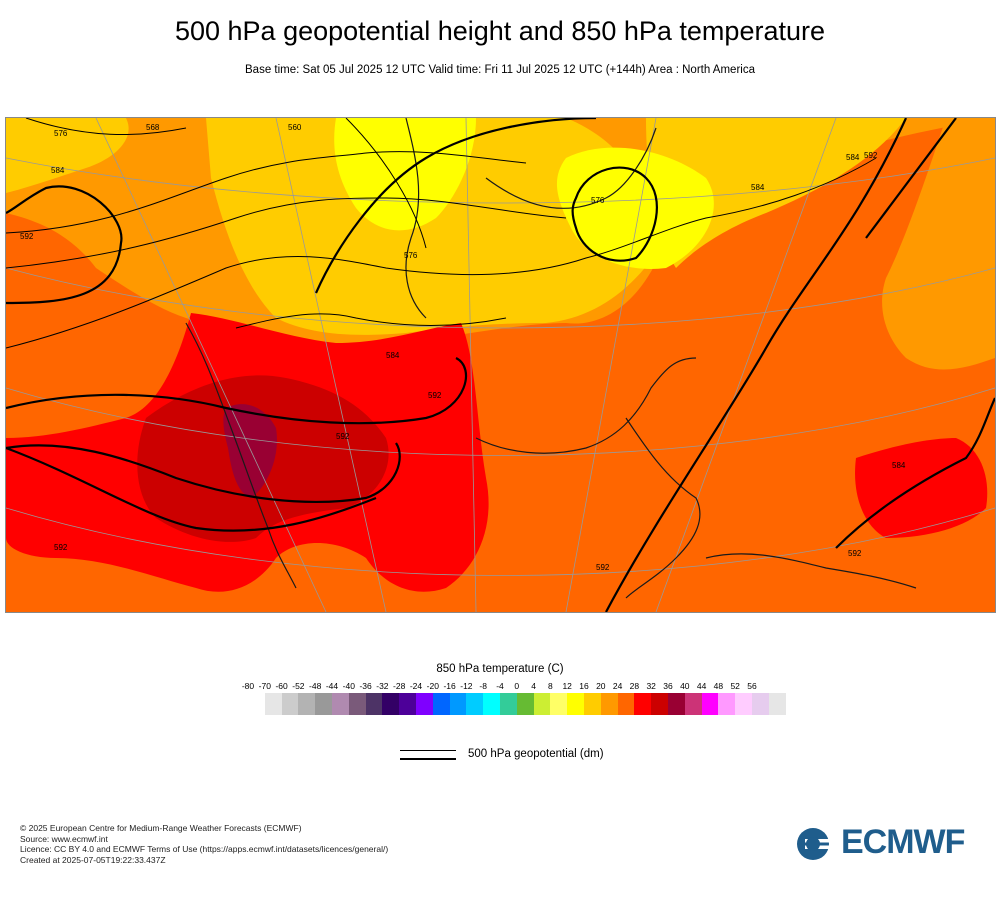  What do you see at coordinates (718, 686) in the screenshot?
I see `legend-tick-label: 48` at bounding box center [718, 686].